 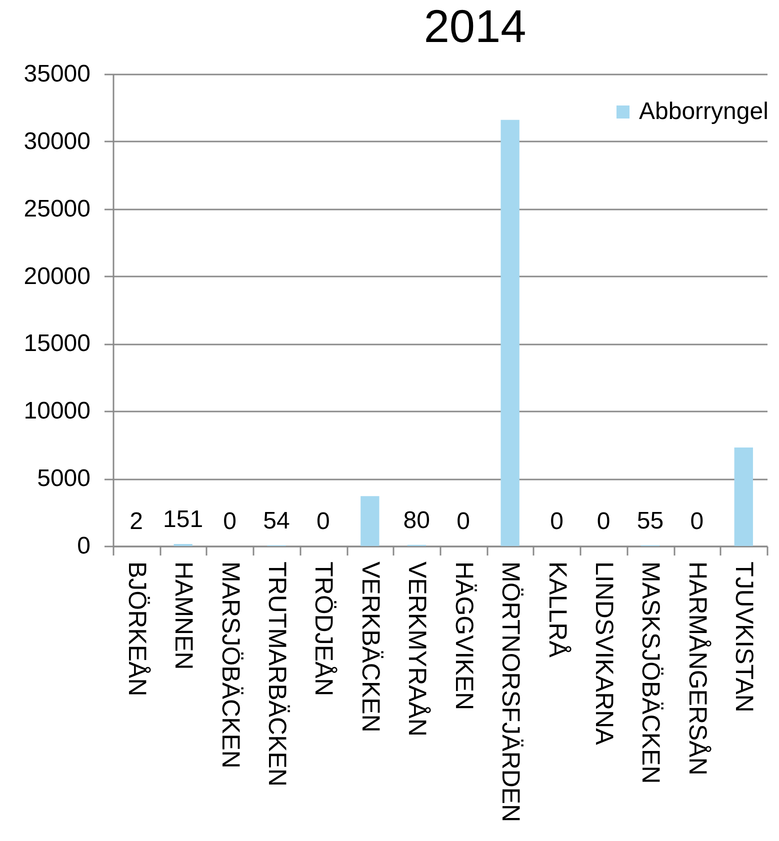 What do you see at coordinates (604, 654) in the screenshot?
I see `x-tick-label: LINDSVIKARNA` at bounding box center [604, 654].